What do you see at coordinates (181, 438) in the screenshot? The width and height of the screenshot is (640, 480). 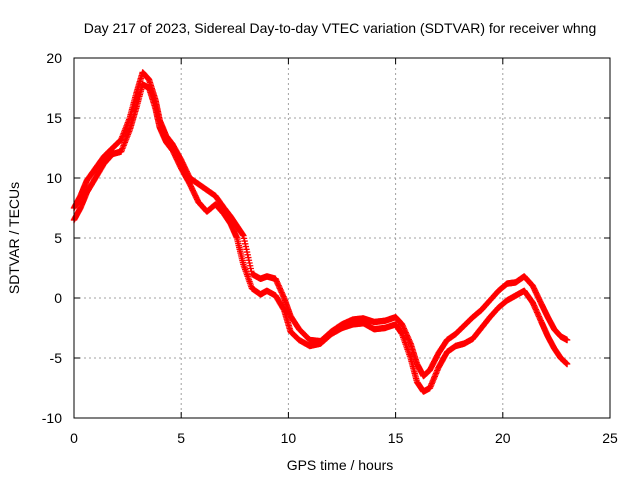 I see `x-tick-label: 5` at bounding box center [181, 438].